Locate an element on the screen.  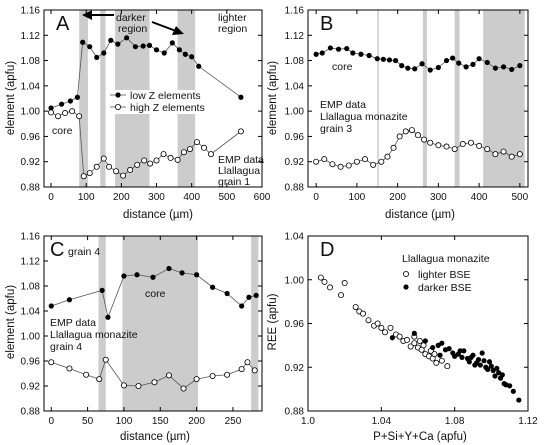
x-tick-label: 250 is located at coordinates (233, 421).